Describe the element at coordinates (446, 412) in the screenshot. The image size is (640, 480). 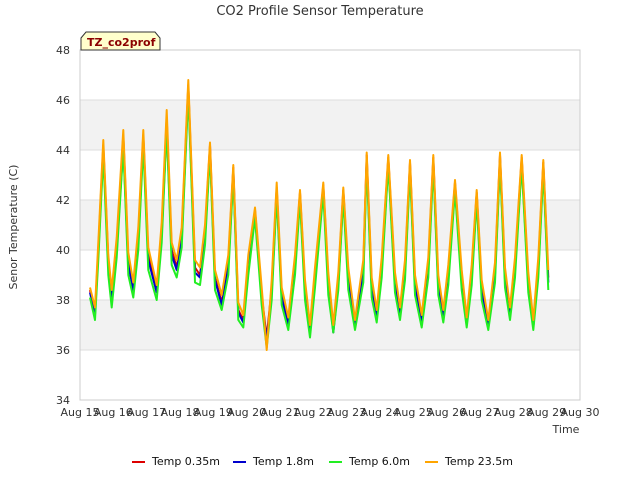
I see `x-tick-label: Aug 26` at that location.